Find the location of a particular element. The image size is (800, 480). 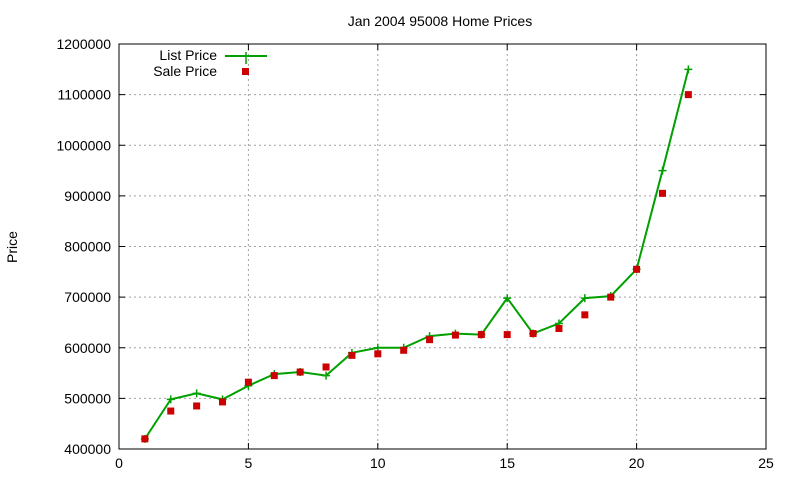

y-tick-label: 800000 is located at coordinates (87, 247).